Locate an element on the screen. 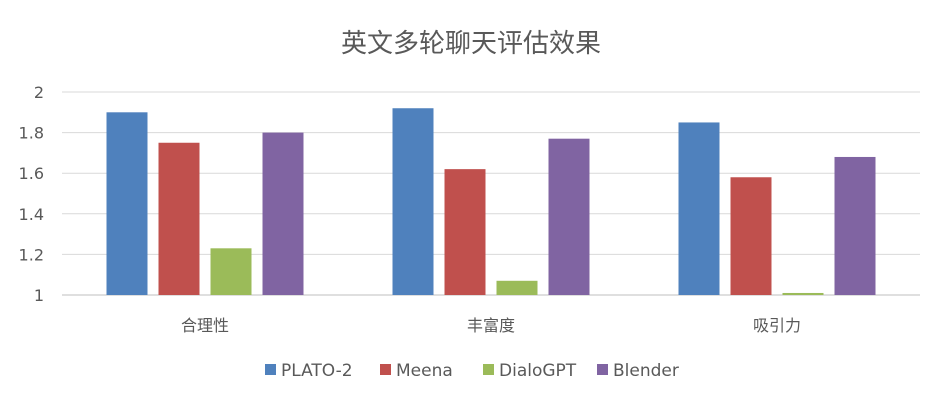 The image size is (943, 405). y-axis-tick-labels: 1 1.2 1.4 1.6 1.8 2 is located at coordinates (31, 194).